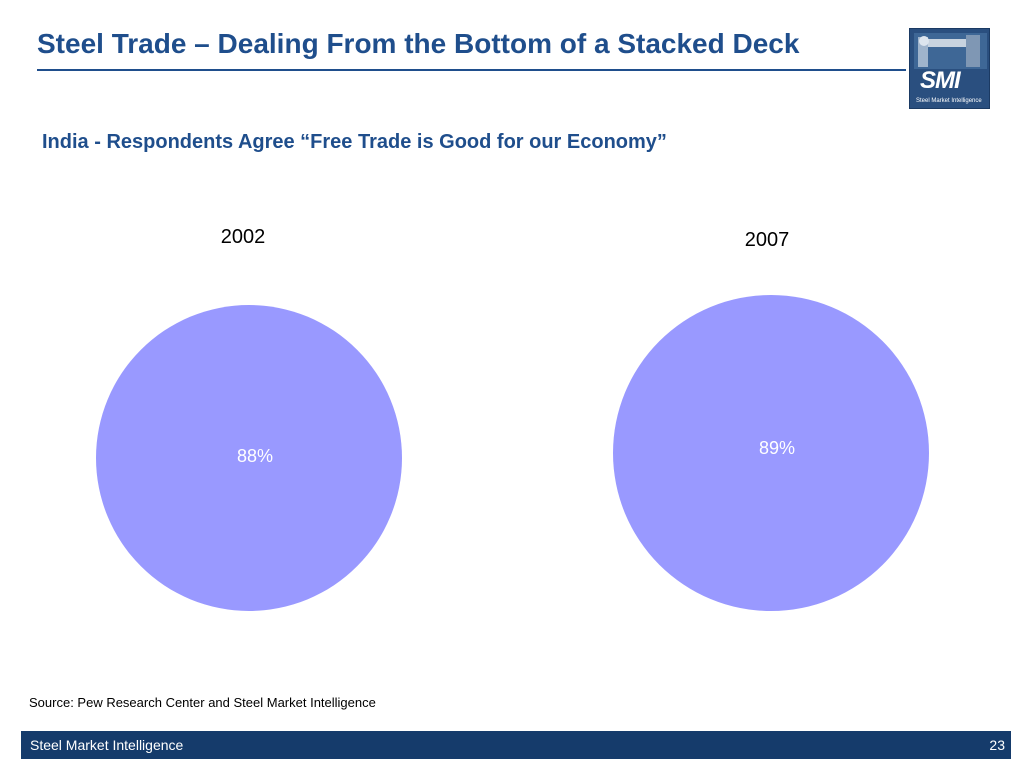  What do you see at coordinates (997, 745) in the screenshot?
I see `page-number: 23` at bounding box center [997, 745].